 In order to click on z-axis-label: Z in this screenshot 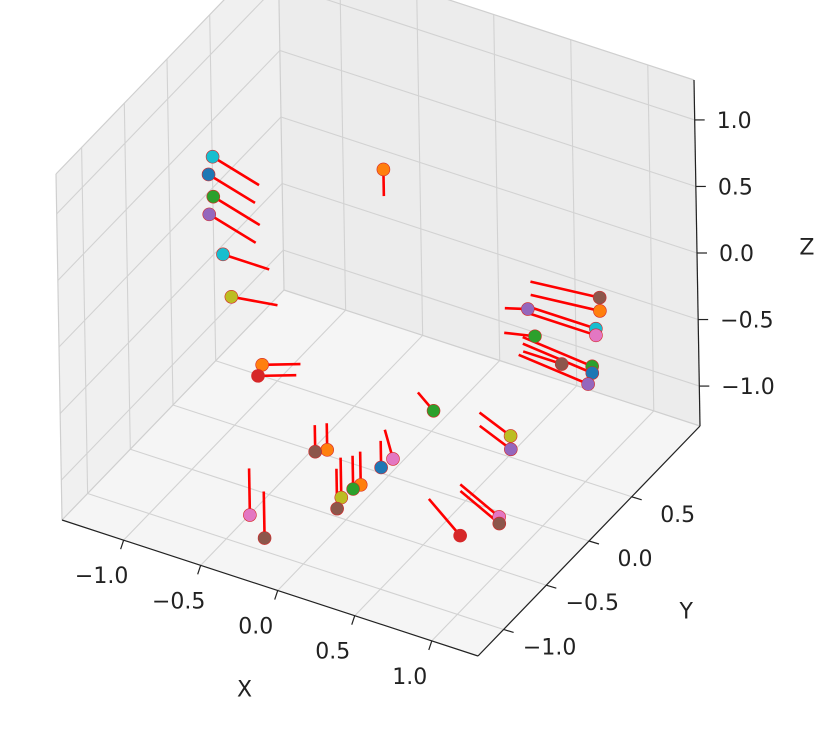, I will do `click(806, 247)`.